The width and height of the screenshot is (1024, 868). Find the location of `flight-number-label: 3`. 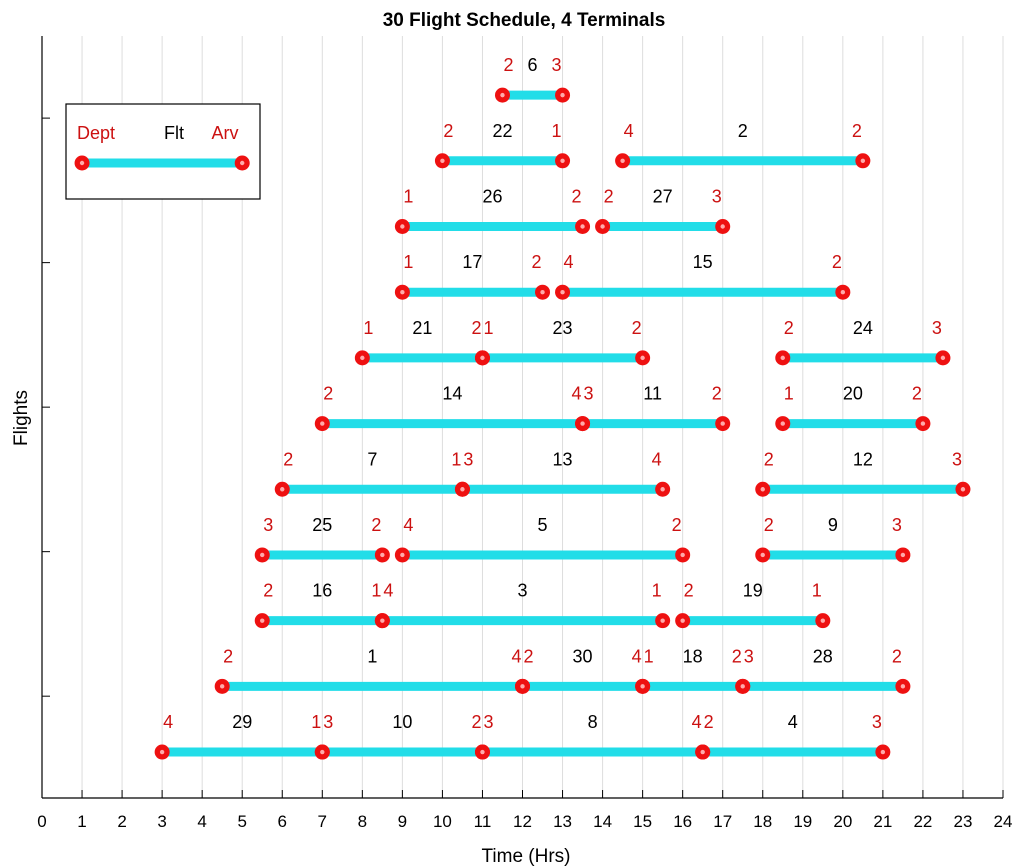

flight-number-label: 3 is located at coordinates (522, 591).